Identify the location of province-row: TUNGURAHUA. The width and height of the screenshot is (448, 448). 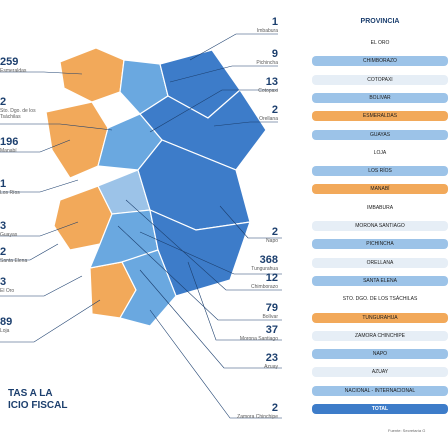
(380, 317).